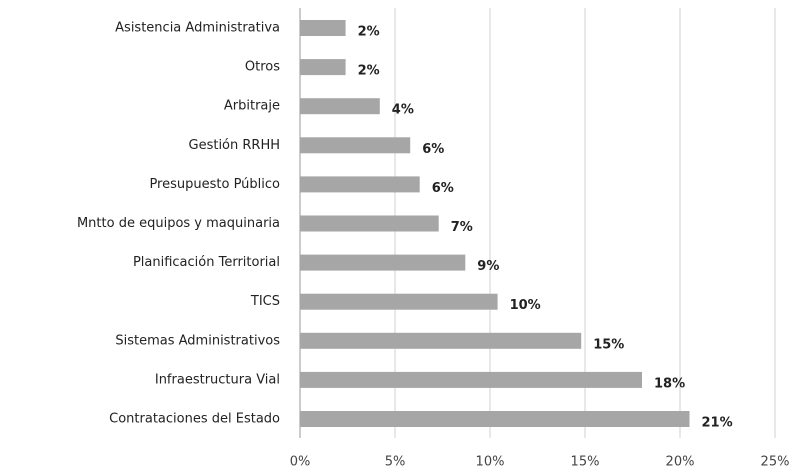  I want to click on y-tick-label: Otros, so click(262, 67).